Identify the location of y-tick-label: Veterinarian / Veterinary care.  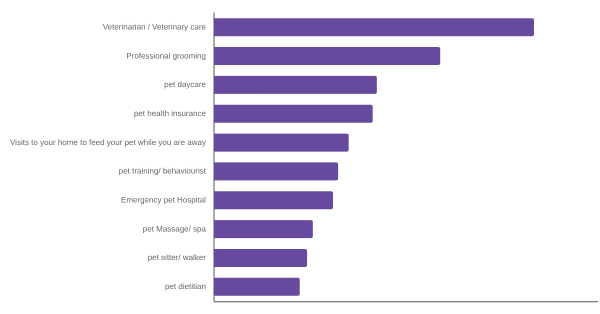
(154, 27).